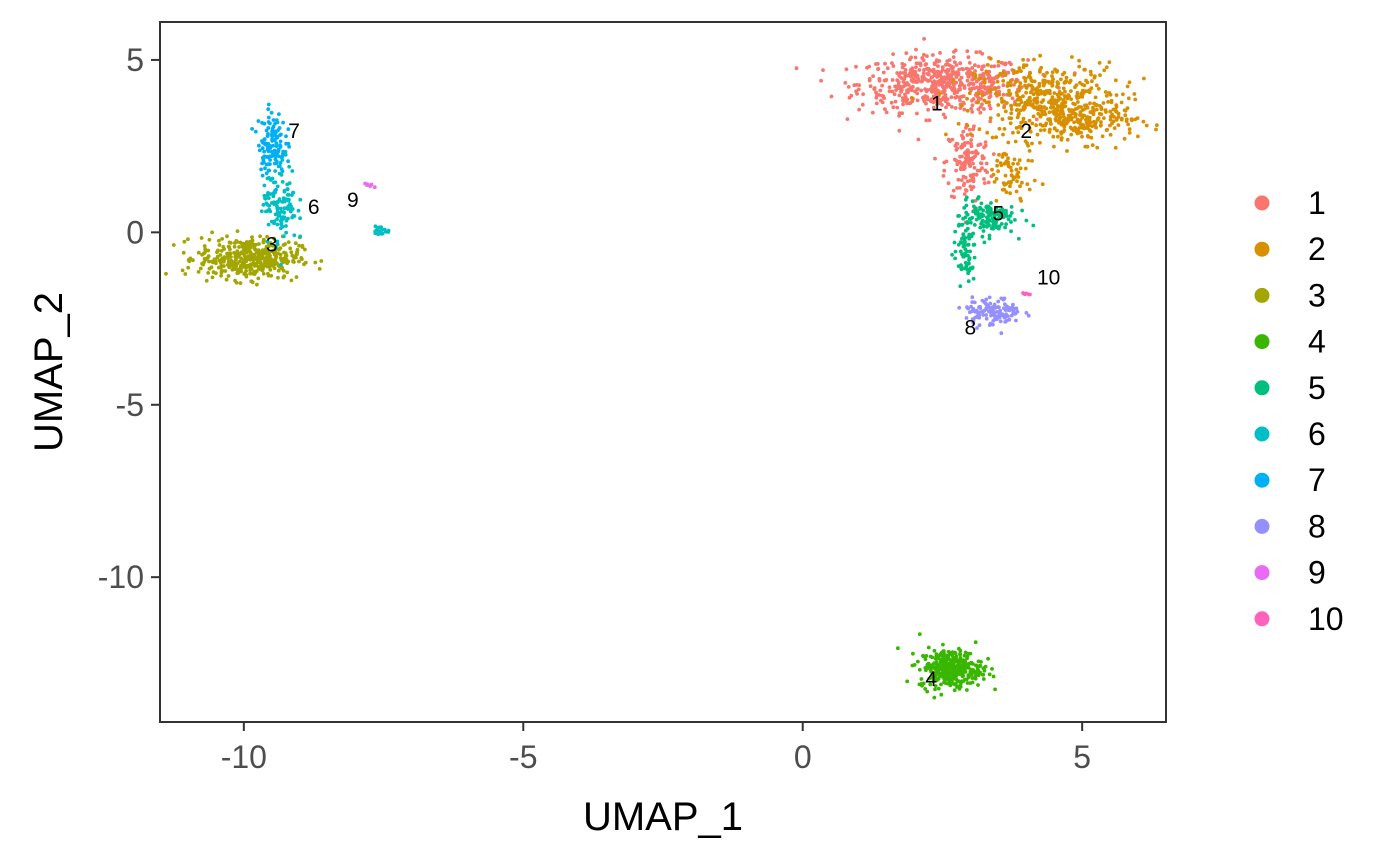 This screenshot has height=865, width=1400. What do you see at coordinates (244, 757) in the screenshot?
I see `x-tick-label: -10` at bounding box center [244, 757].